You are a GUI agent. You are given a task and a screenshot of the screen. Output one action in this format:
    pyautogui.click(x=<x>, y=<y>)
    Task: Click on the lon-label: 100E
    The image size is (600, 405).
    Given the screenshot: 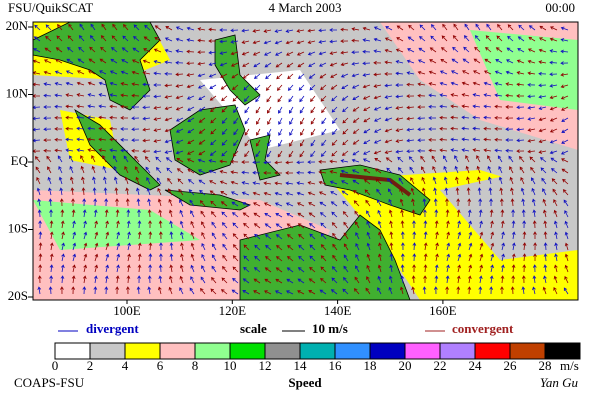 What is the action you would take?
    pyautogui.click(x=127, y=310)
    